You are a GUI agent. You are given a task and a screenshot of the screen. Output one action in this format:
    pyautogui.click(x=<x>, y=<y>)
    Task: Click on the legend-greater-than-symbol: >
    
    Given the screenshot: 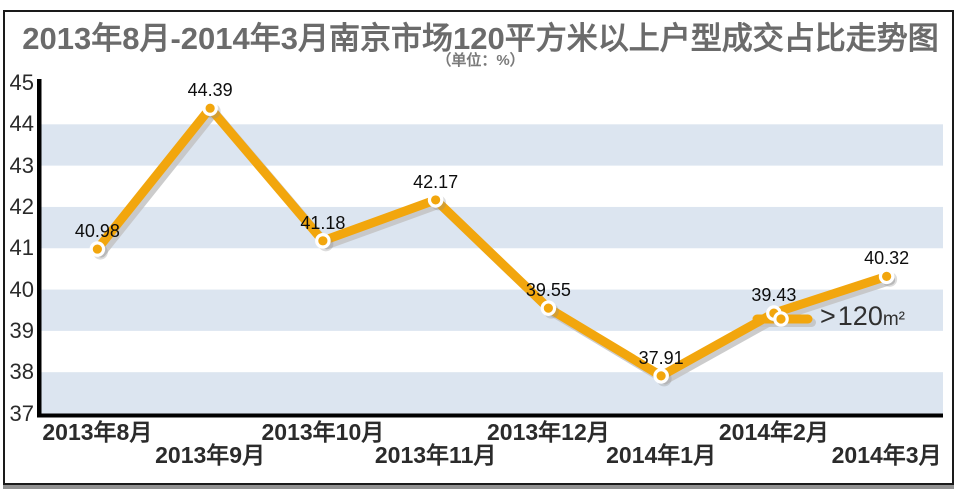 What is the action you would take?
    pyautogui.click(x=829, y=316)
    